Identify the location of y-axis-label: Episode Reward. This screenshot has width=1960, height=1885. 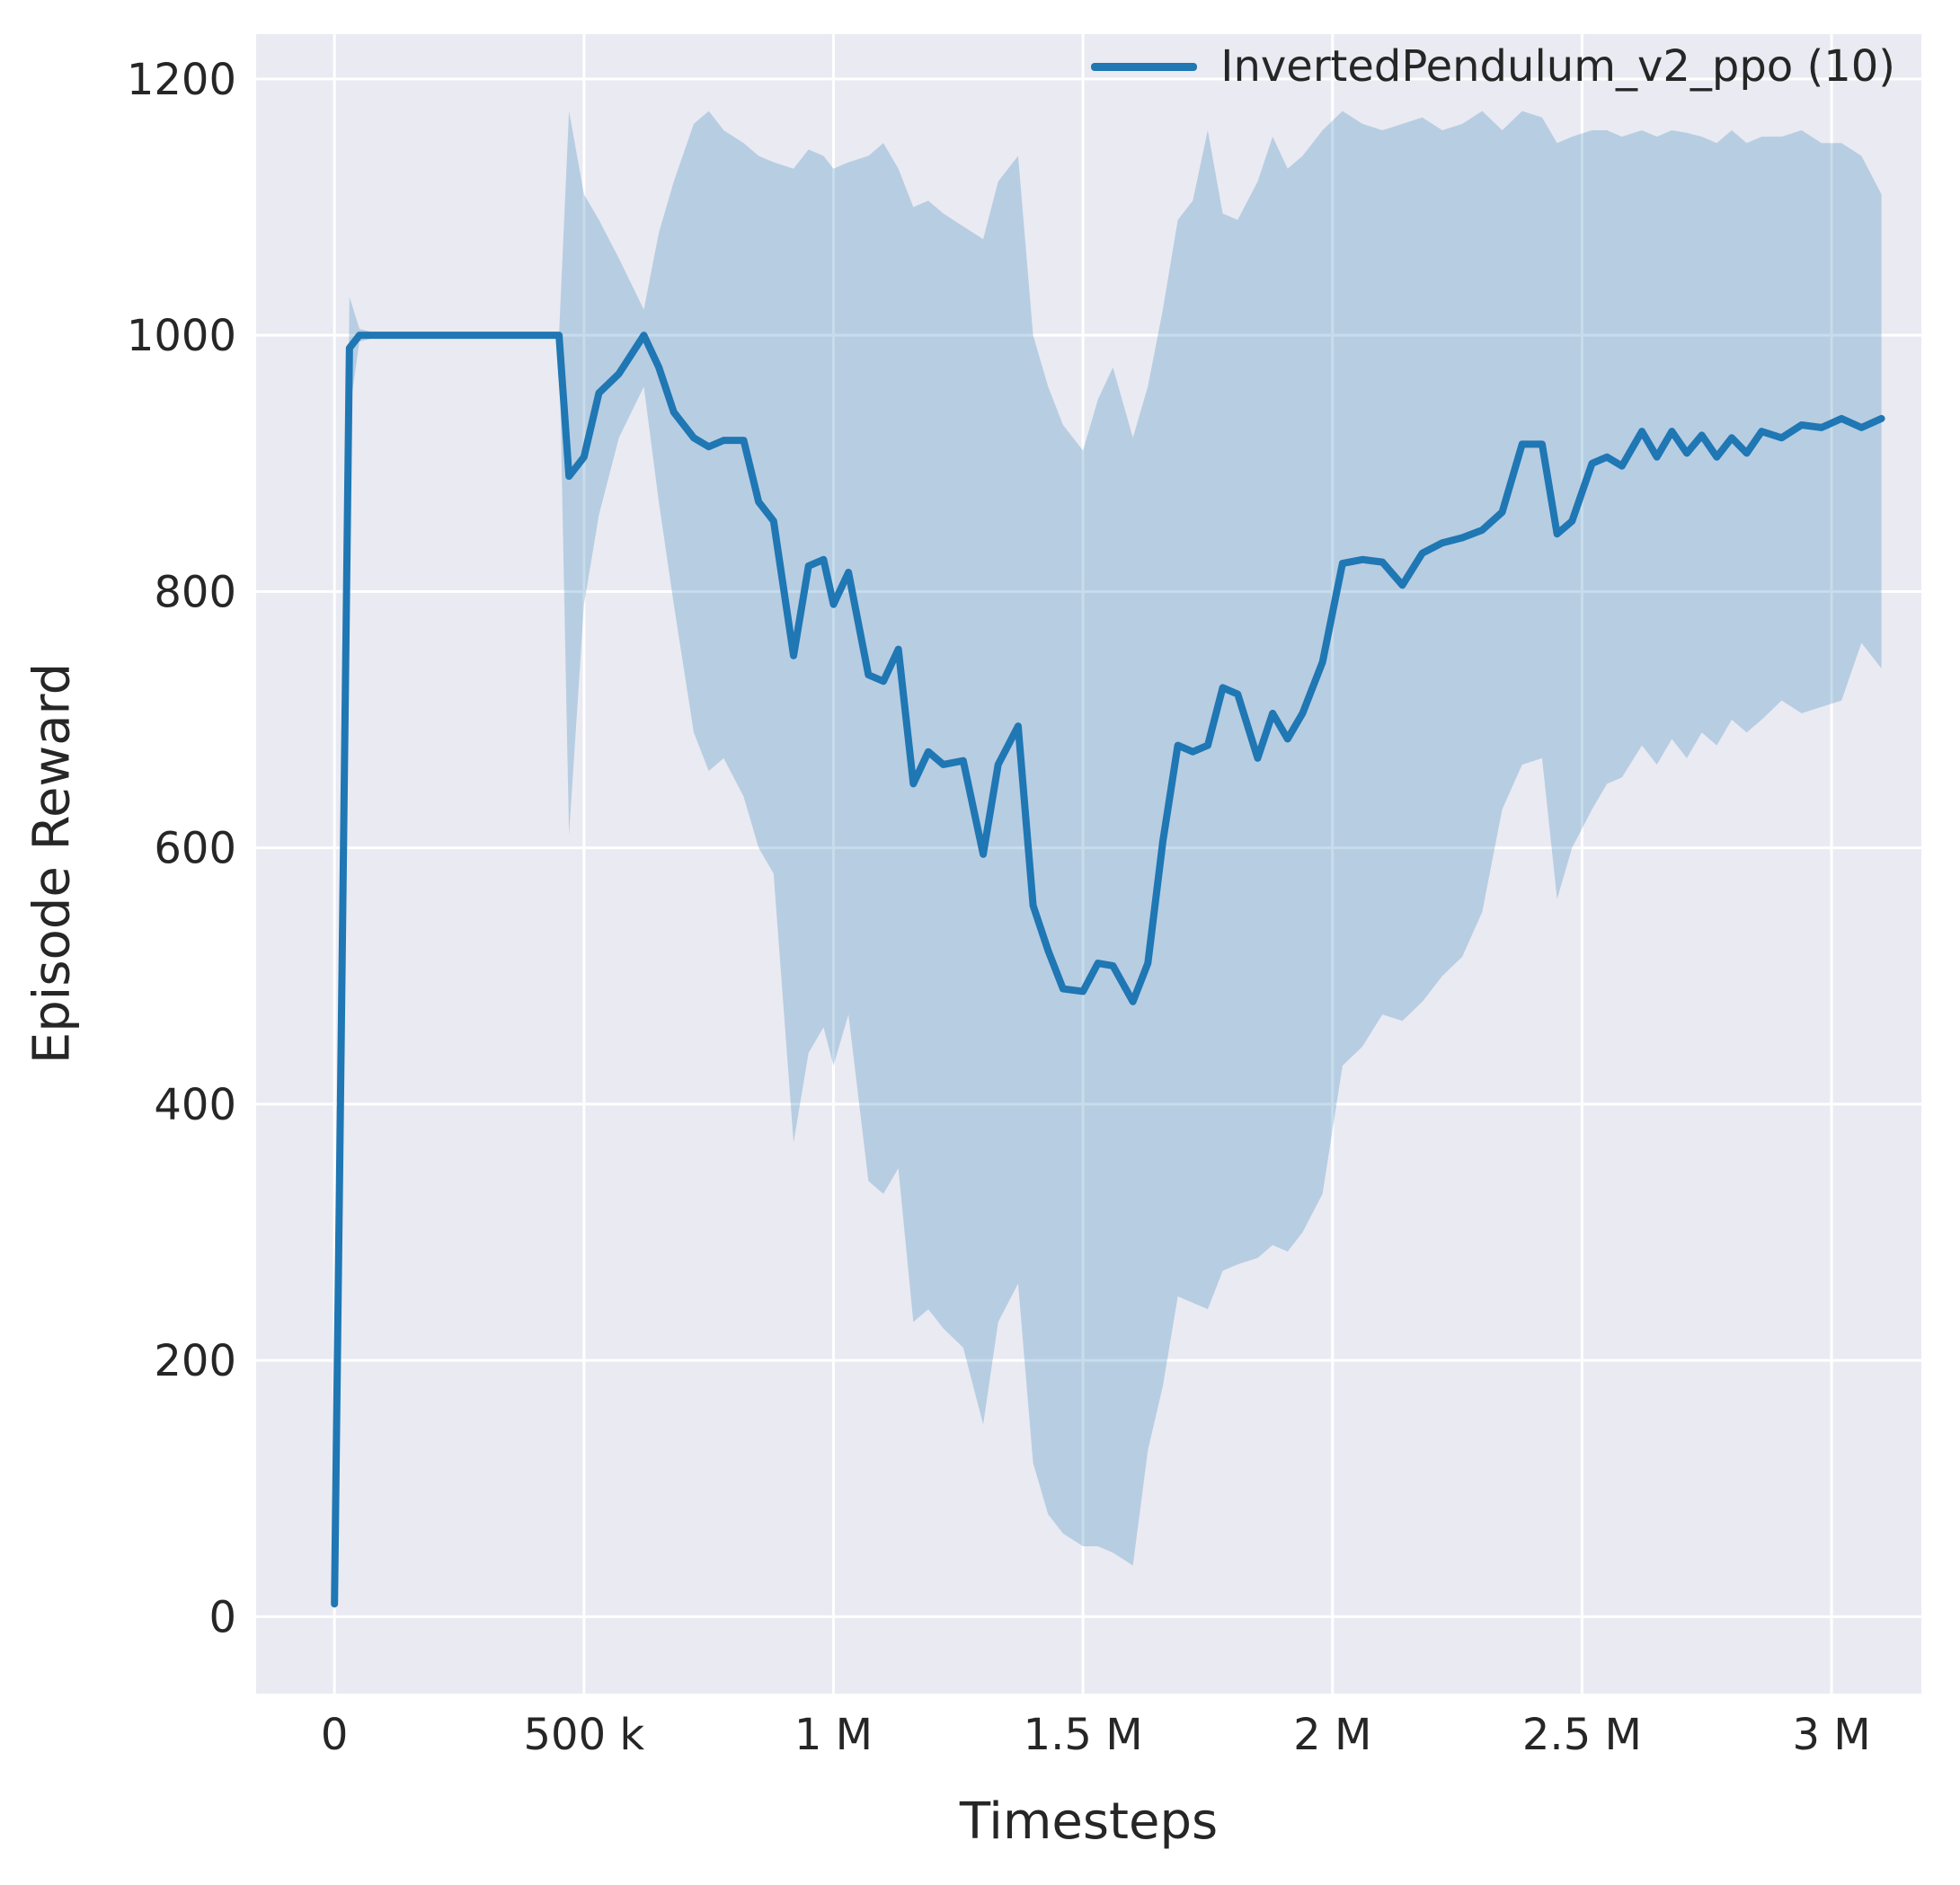
(52, 863).